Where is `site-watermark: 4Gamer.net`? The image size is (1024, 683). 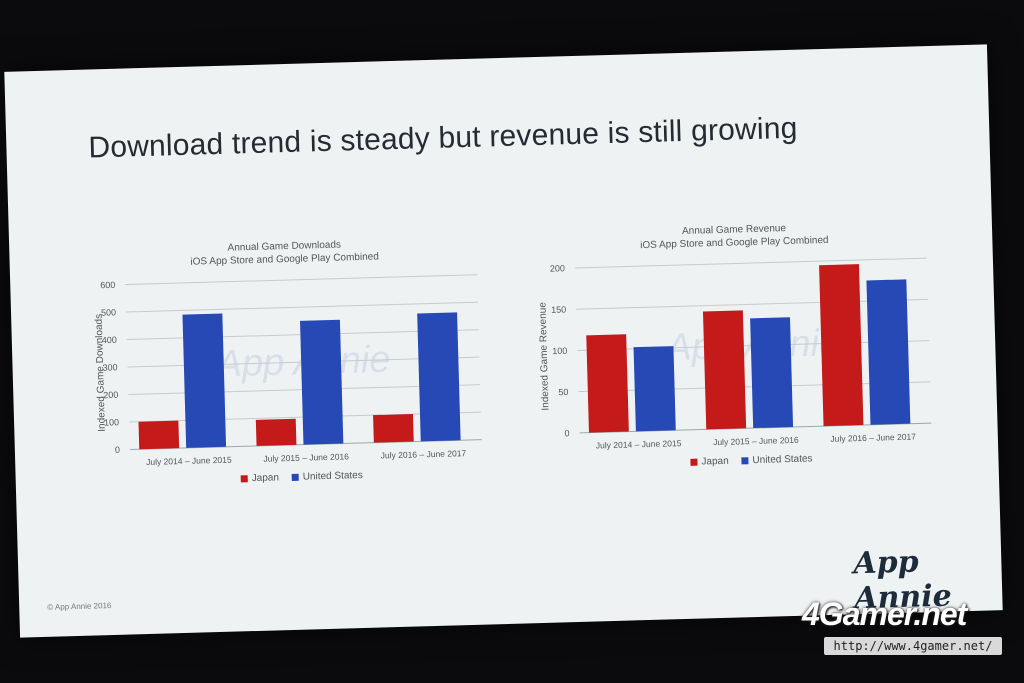
site-watermark: 4Gamer.net is located at coordinates (884, 614).